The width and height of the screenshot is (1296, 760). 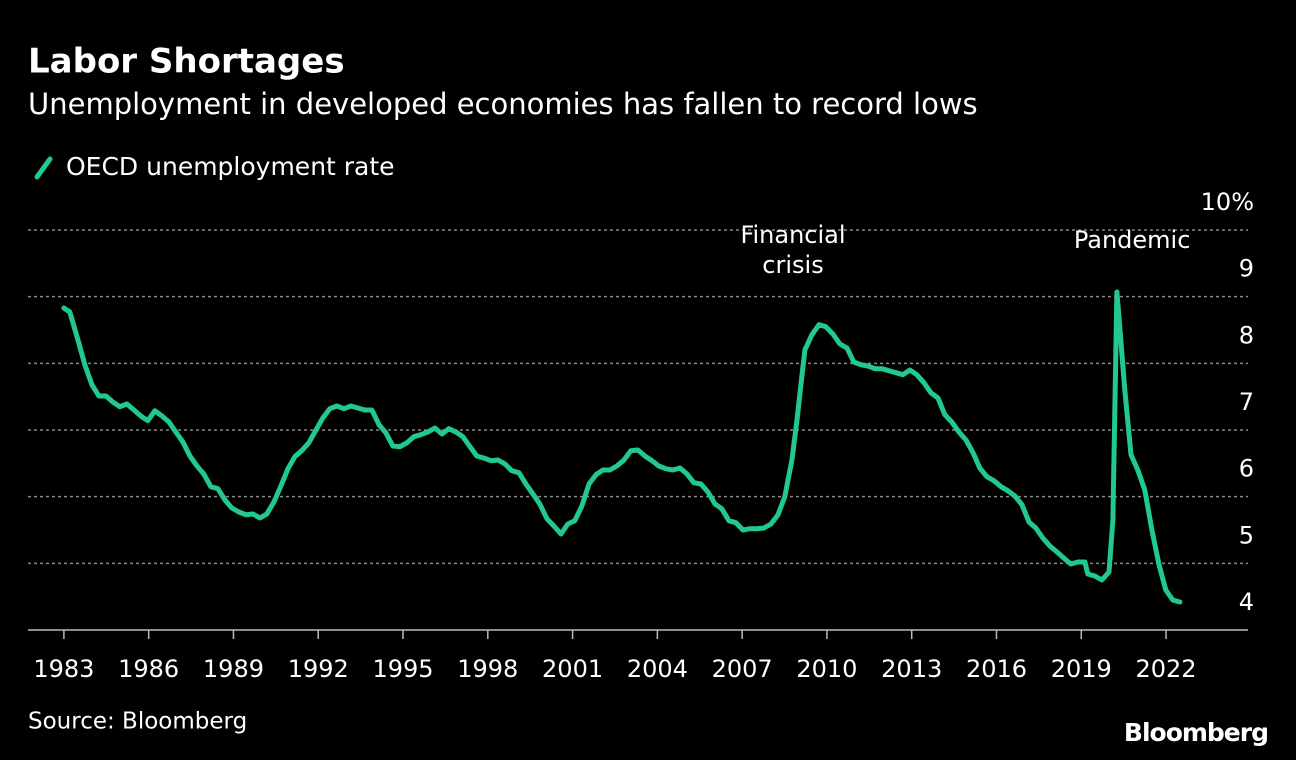 What do you see at coordinates (1246, 535) in the screenshot?
I see `y-tick-label: 5` at bounding box center [1246, 535].